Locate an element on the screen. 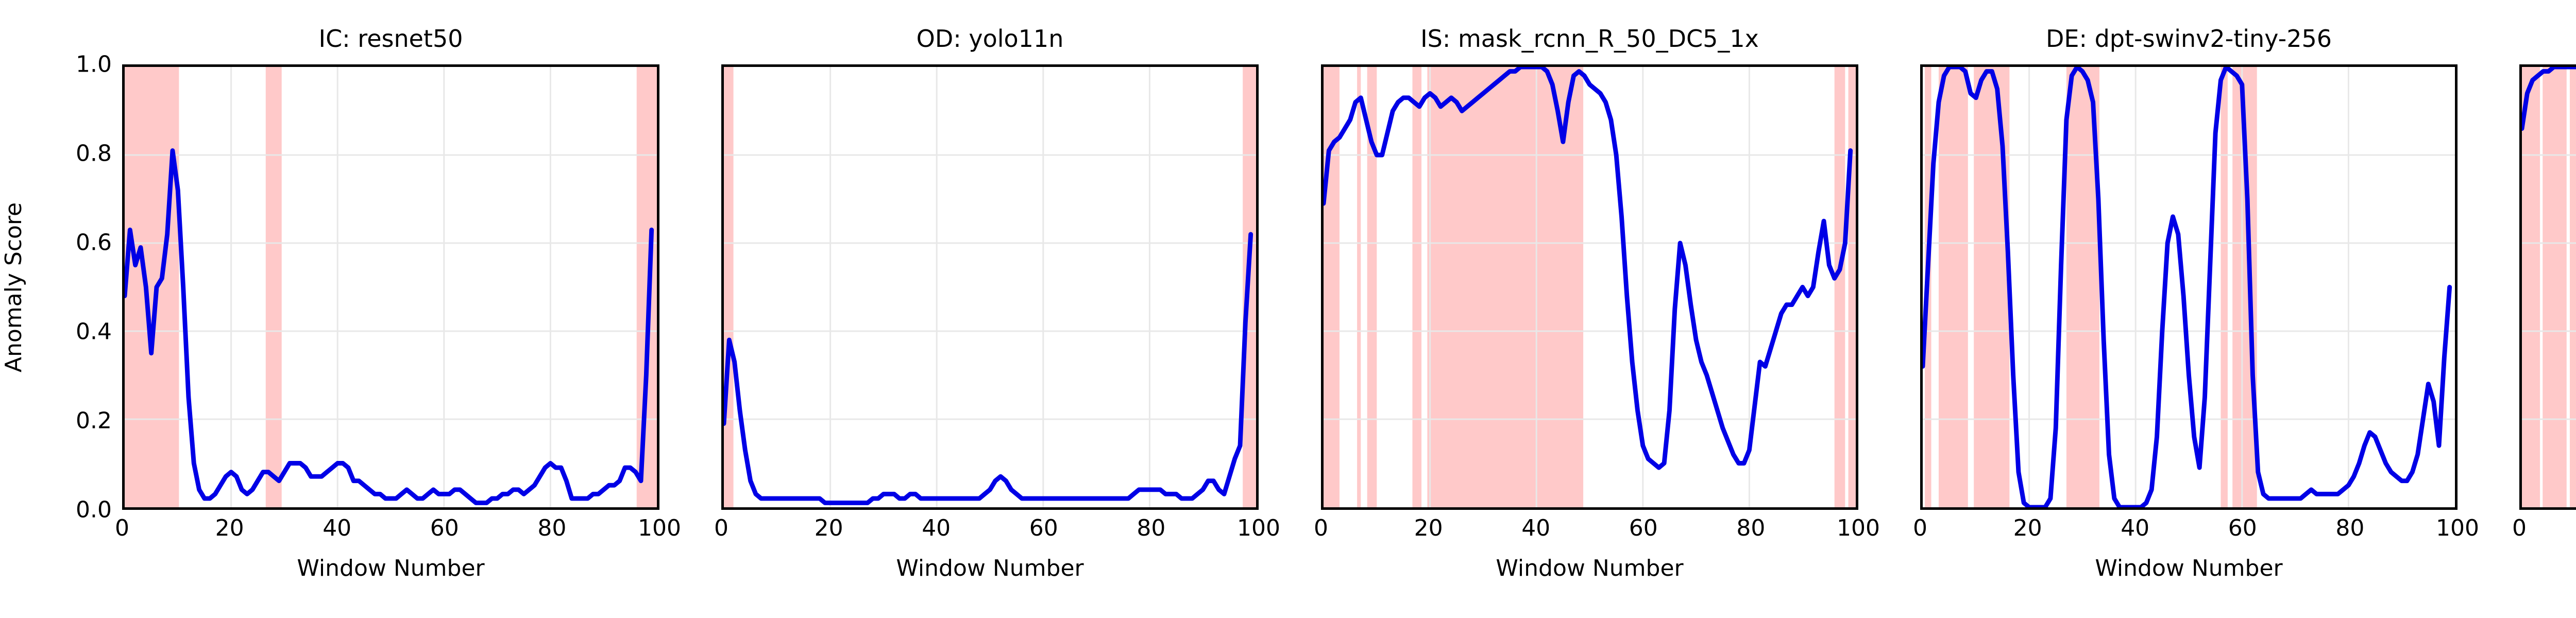  y-tick-label: 0.2 is located at coordinates (94, 420).